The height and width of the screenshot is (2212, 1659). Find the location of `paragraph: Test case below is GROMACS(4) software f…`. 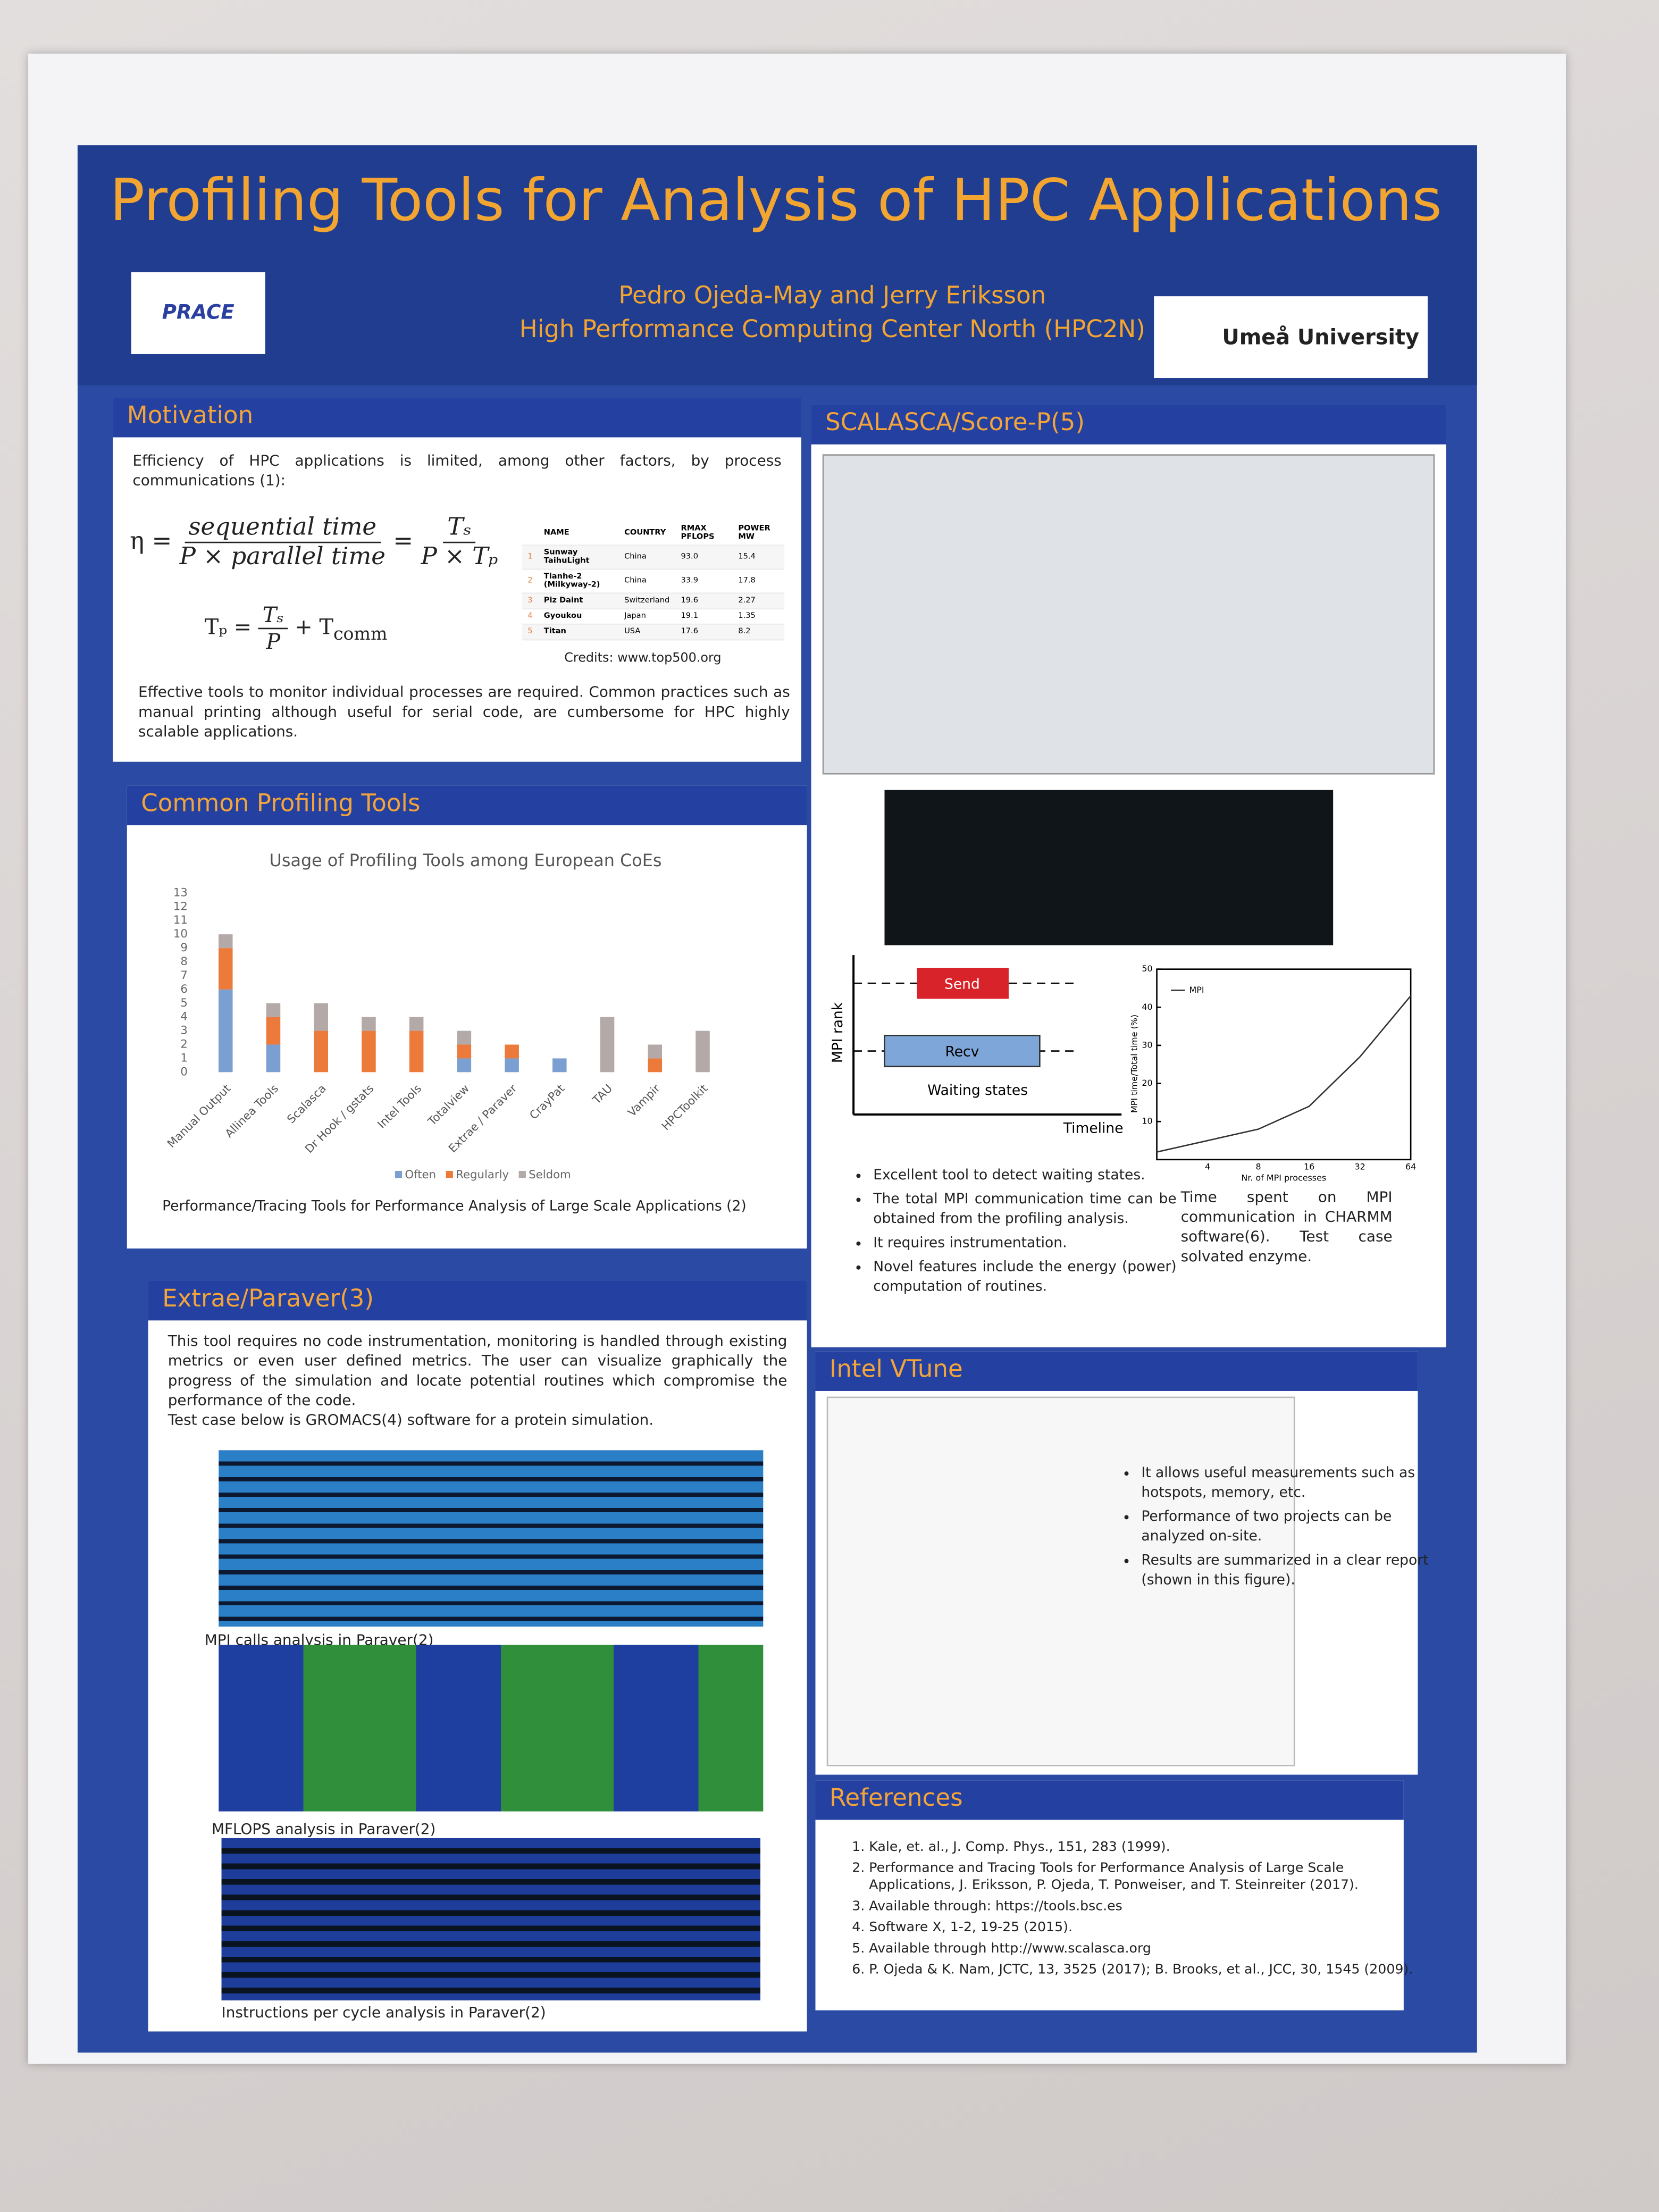

paragraph: Test case below is GROMACS(4) software f… is located at coordinates (410, 1420).